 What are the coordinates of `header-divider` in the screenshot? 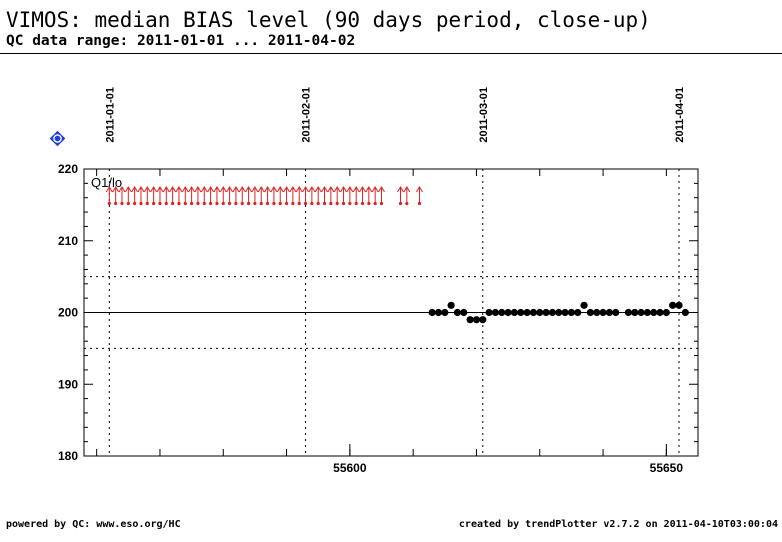 It's located at (391, 53).